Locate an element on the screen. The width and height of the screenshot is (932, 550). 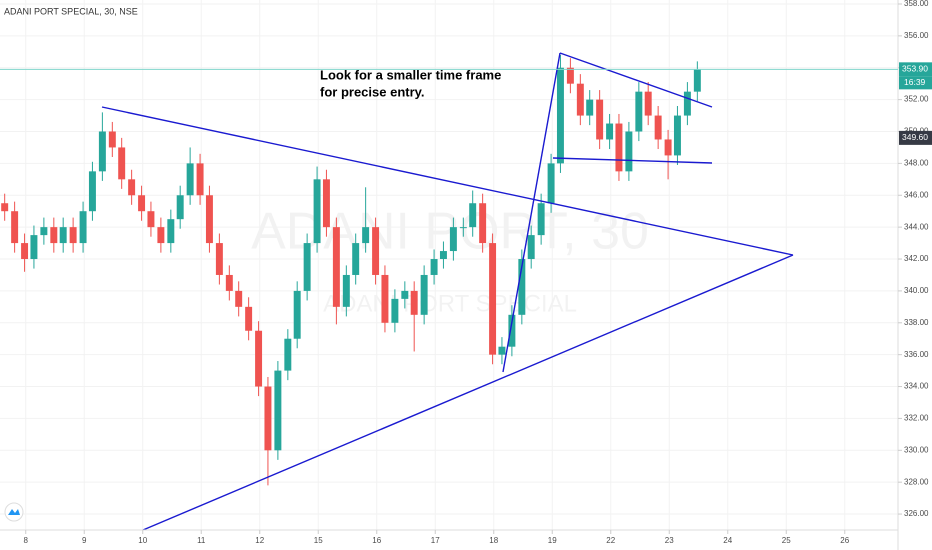
x-tick-label: 10 is located at coordinates (142, 540).